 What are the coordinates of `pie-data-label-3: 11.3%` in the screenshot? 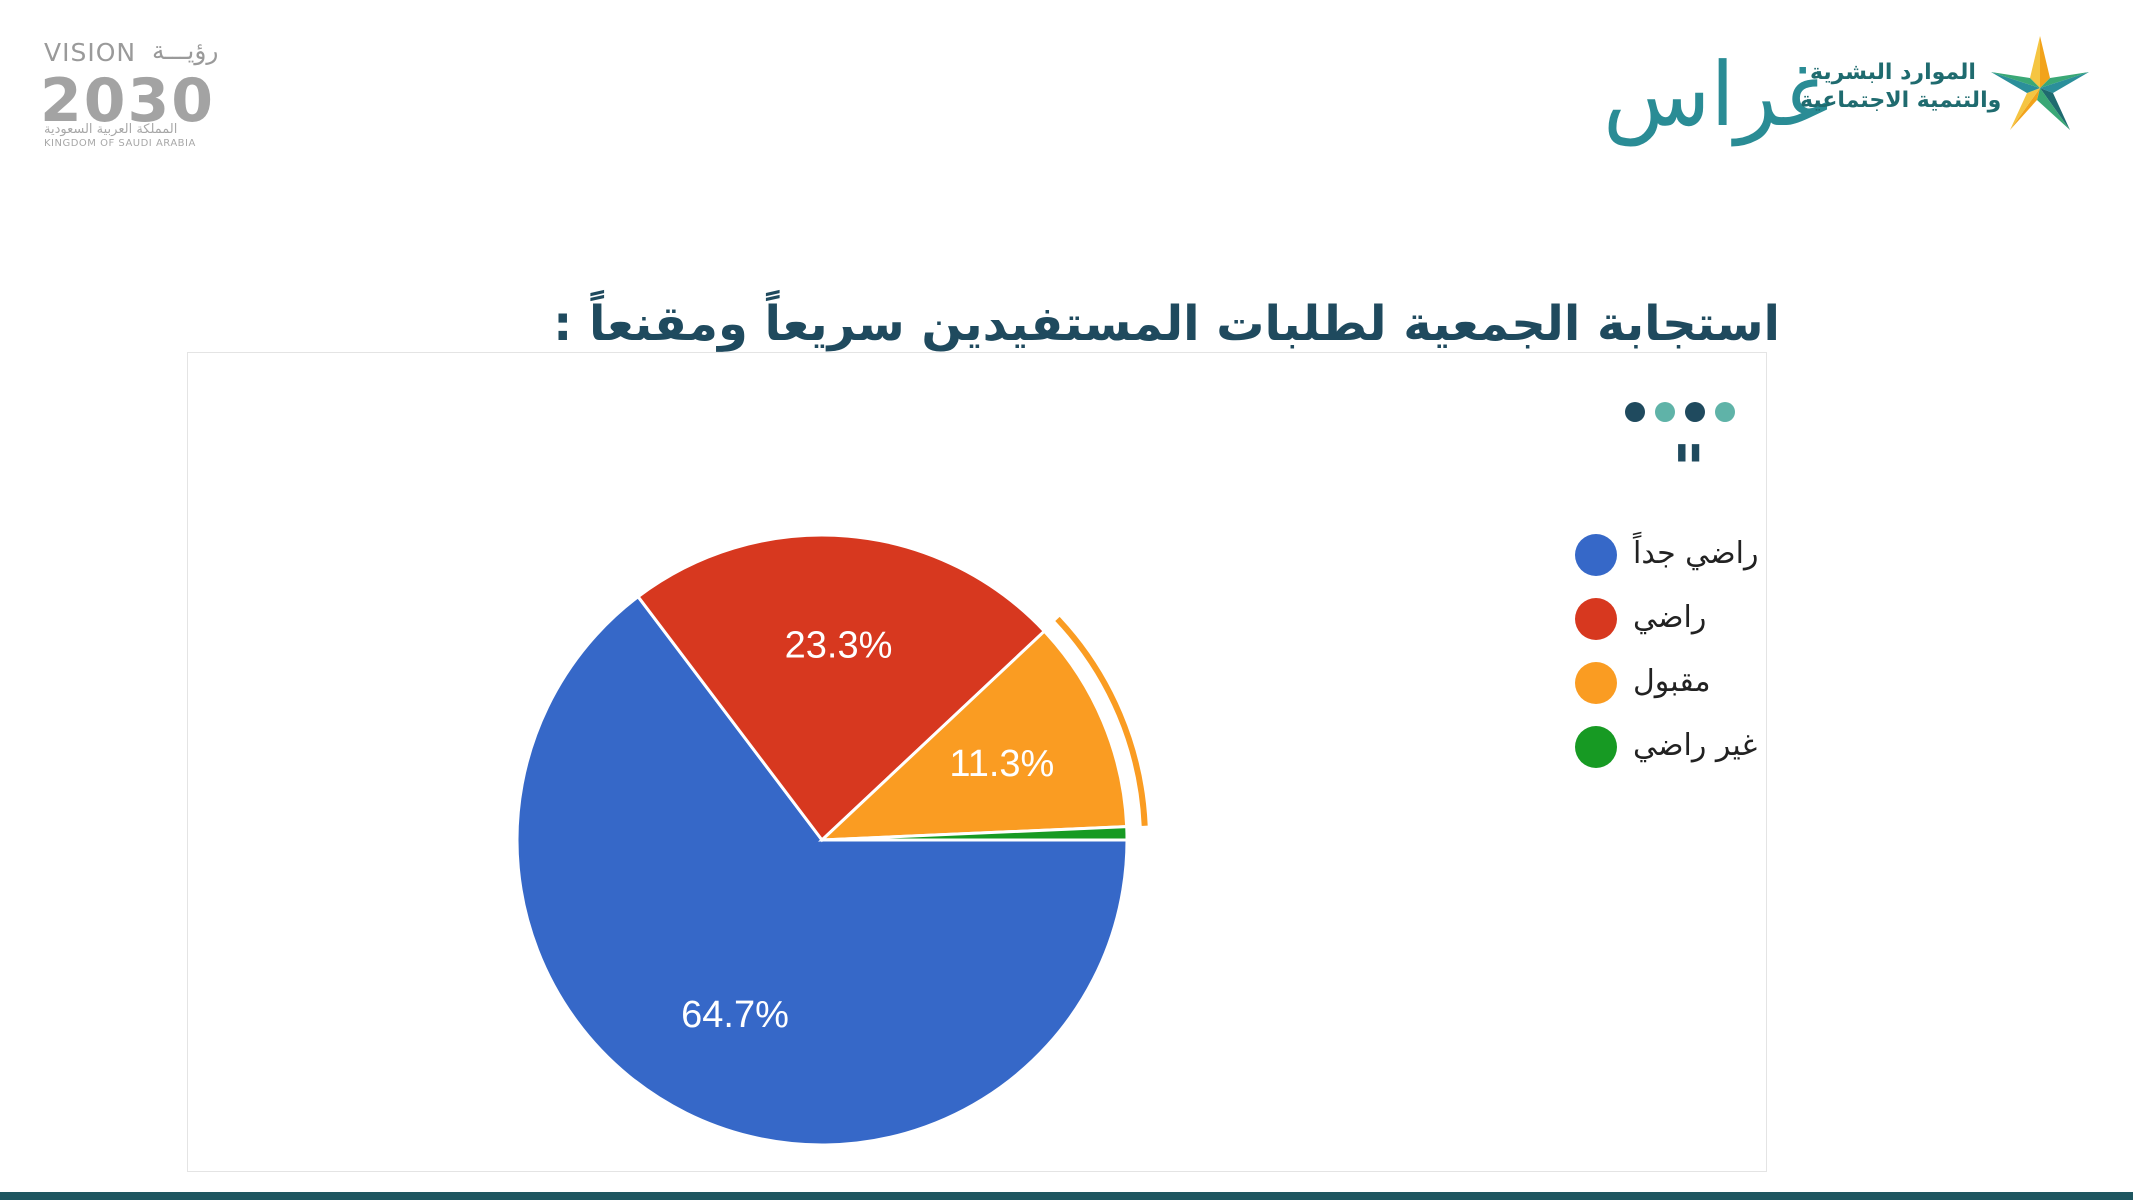 It's located at (1001, 764).